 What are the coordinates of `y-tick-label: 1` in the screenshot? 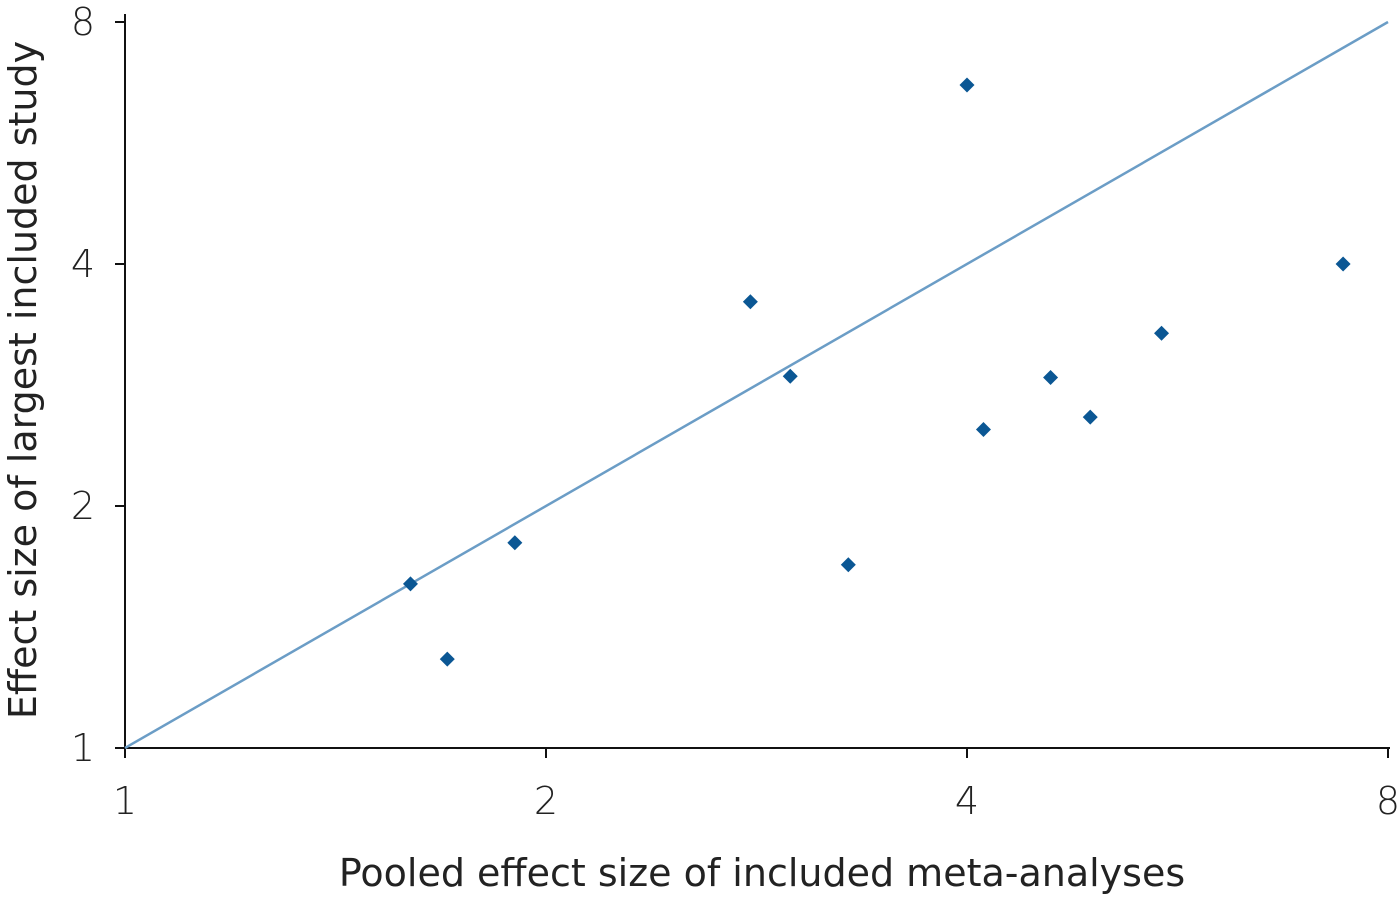 It's located at (83, 748).